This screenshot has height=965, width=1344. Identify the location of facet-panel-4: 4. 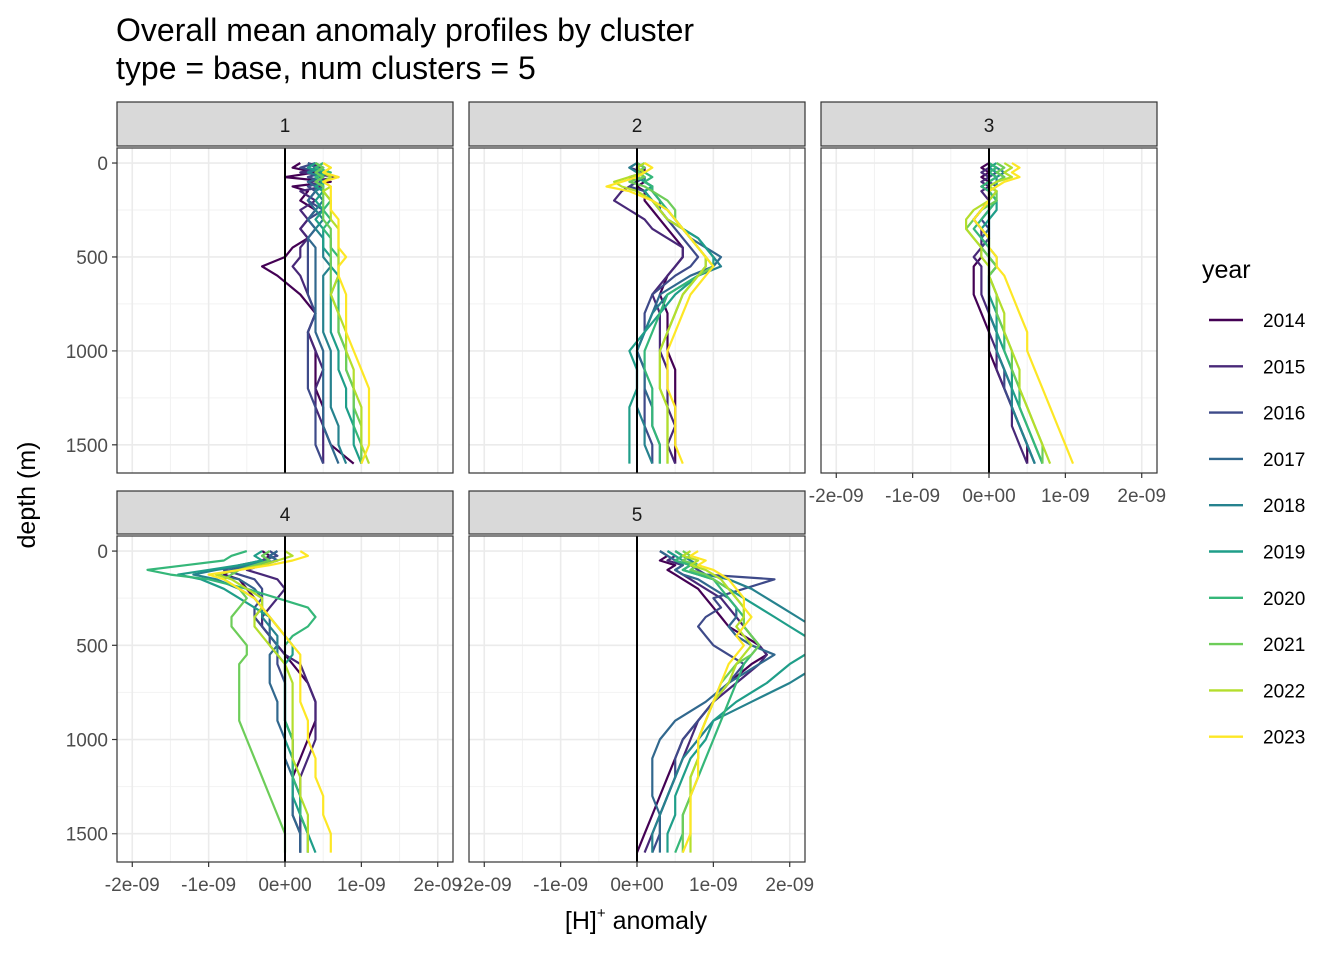
(285, 676).